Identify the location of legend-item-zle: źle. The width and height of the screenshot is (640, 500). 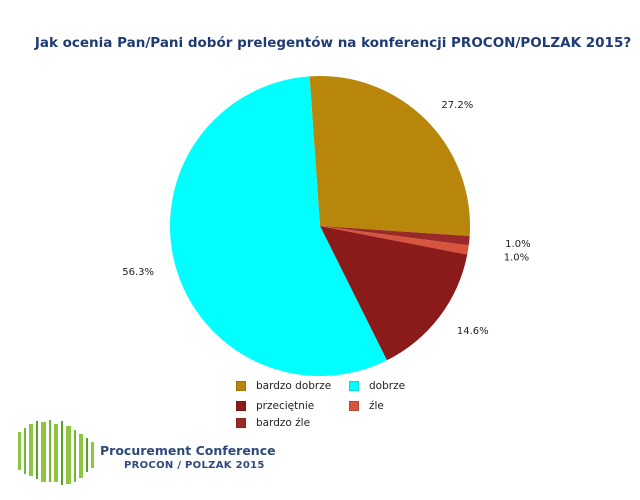
(366, 406).